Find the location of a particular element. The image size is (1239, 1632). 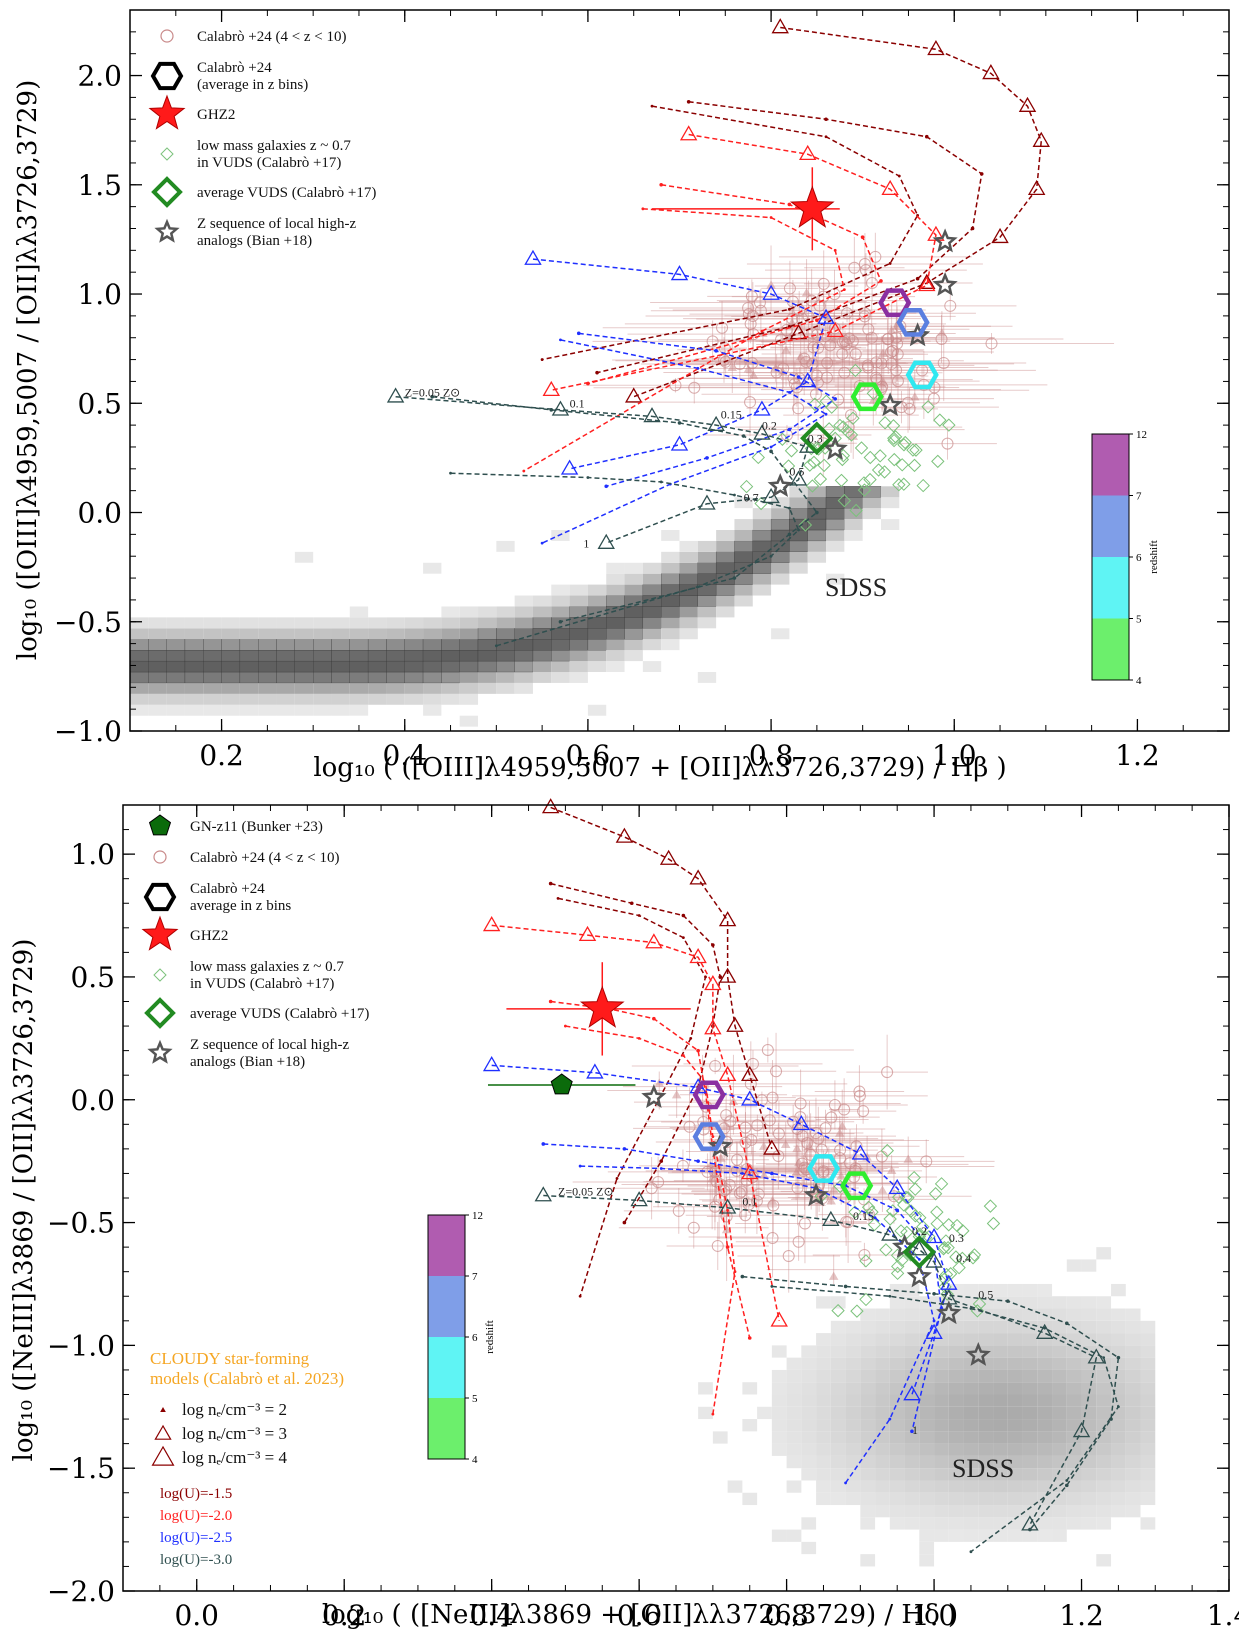

top-sdss-density is located at coordinates (514, 606).